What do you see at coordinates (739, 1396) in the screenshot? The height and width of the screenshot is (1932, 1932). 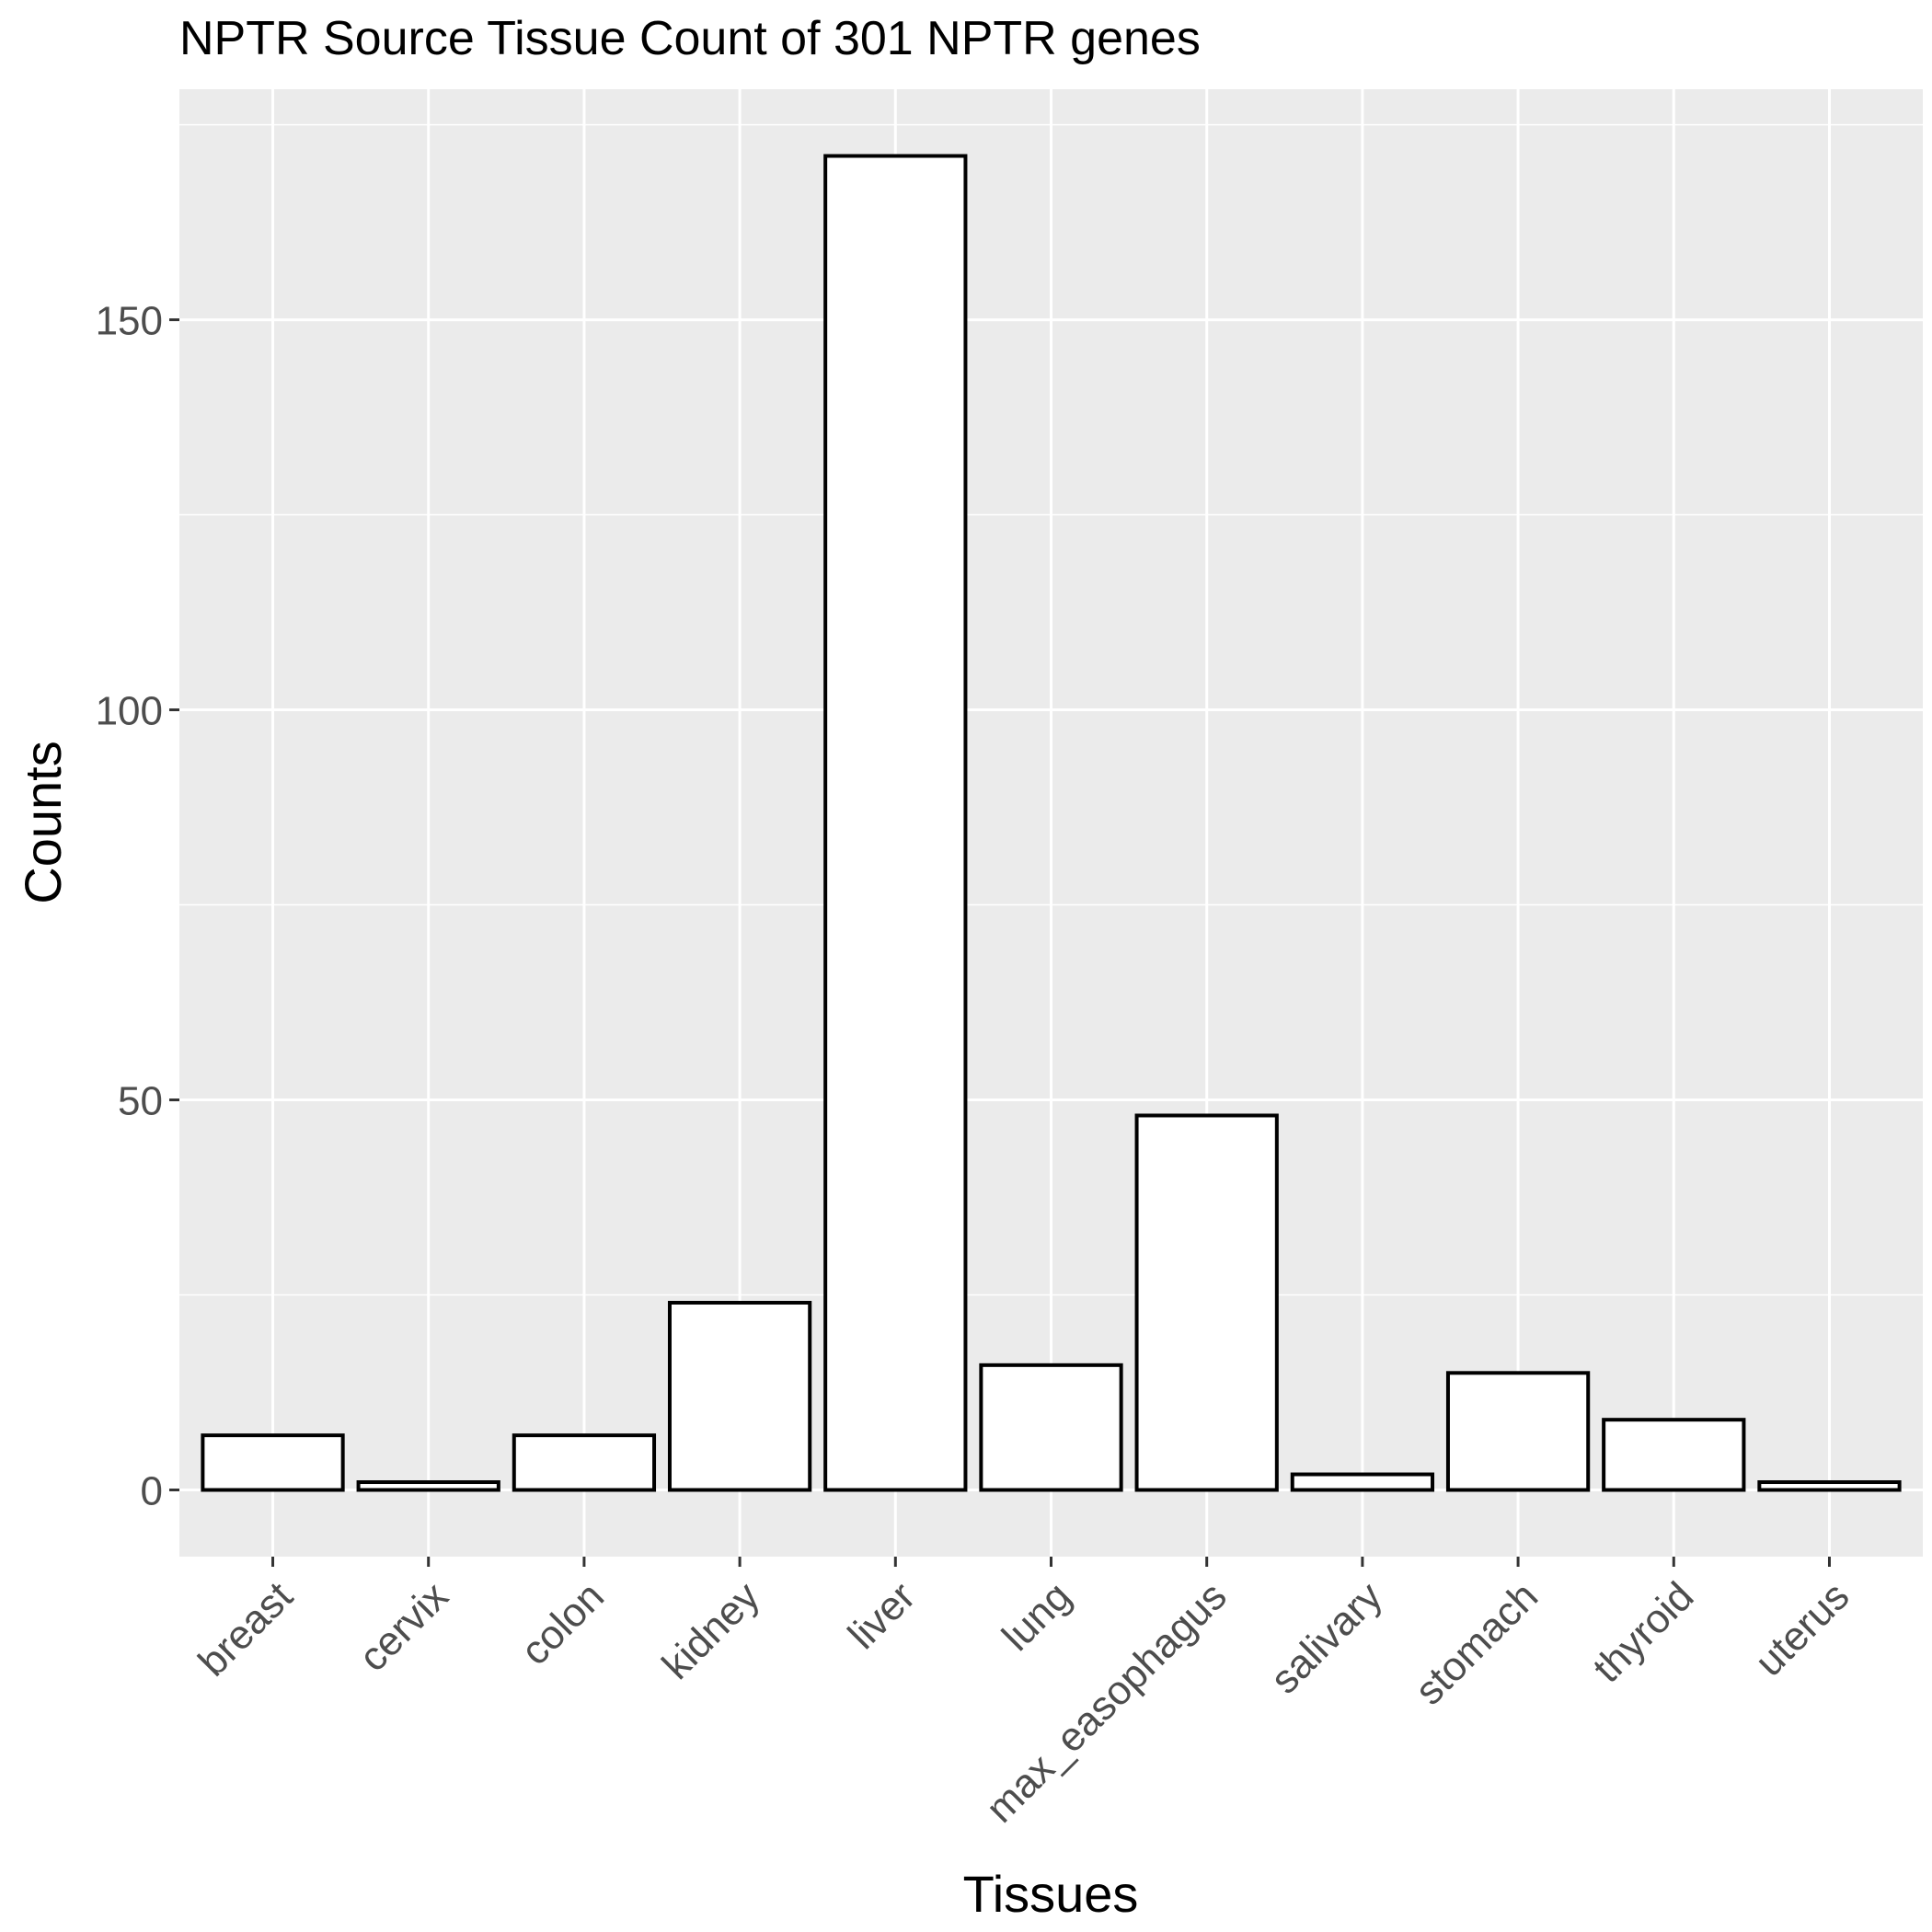 I see `bar-kidney` at bounding box center [739, 1396].